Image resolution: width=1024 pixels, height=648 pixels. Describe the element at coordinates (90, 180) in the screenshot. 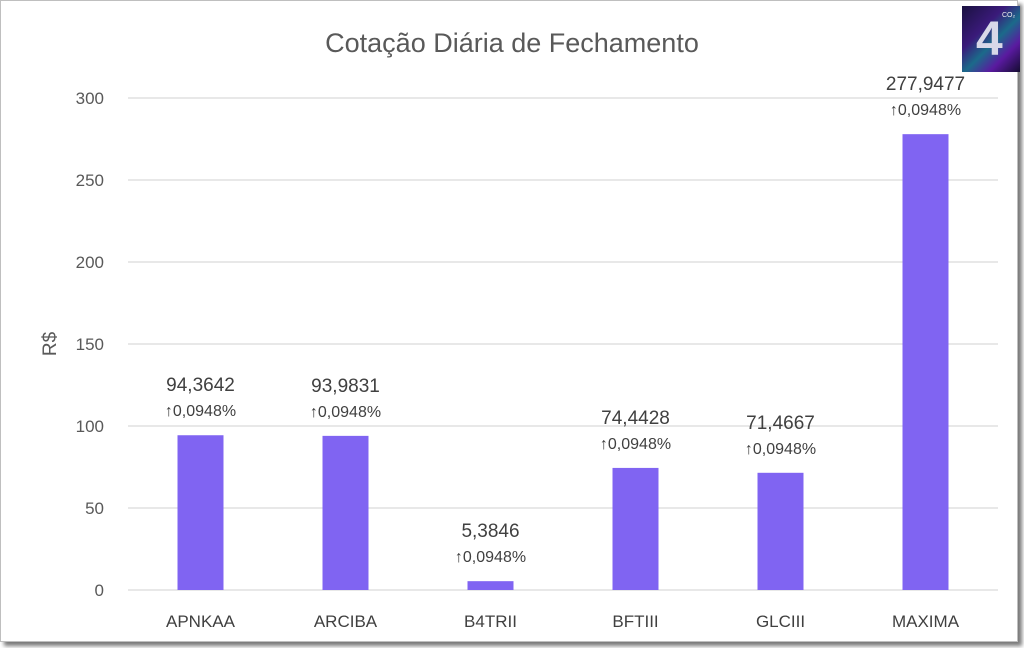

I see `y-tick-label: 250` at that location.